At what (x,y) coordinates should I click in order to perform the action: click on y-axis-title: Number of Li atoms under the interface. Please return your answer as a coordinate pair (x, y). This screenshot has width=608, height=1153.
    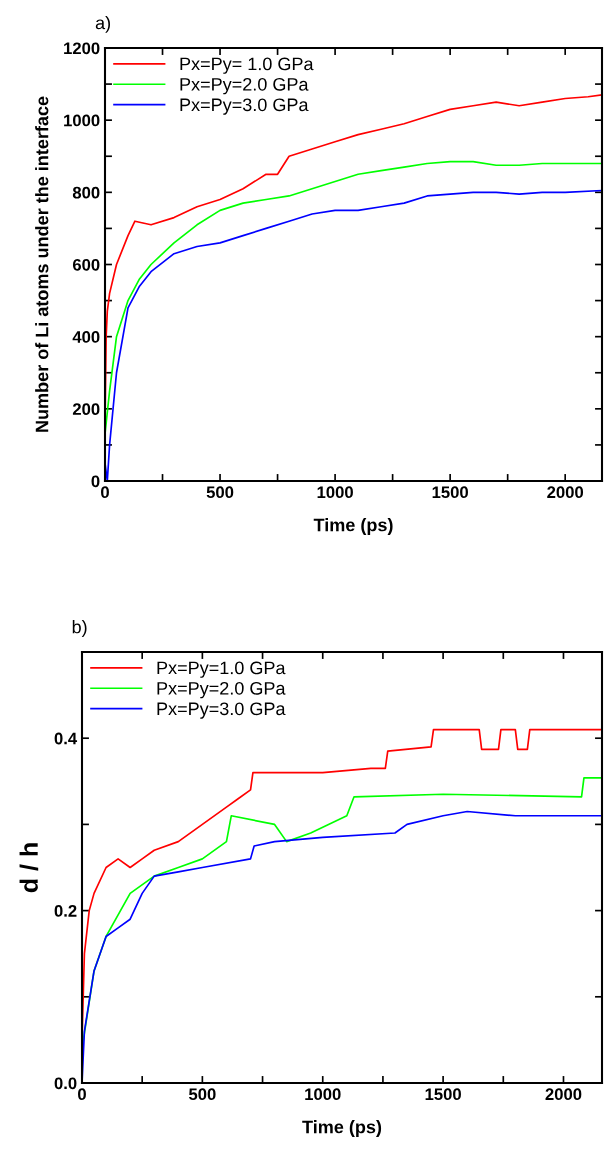
    Looking at the image, I should click on (42, 264).